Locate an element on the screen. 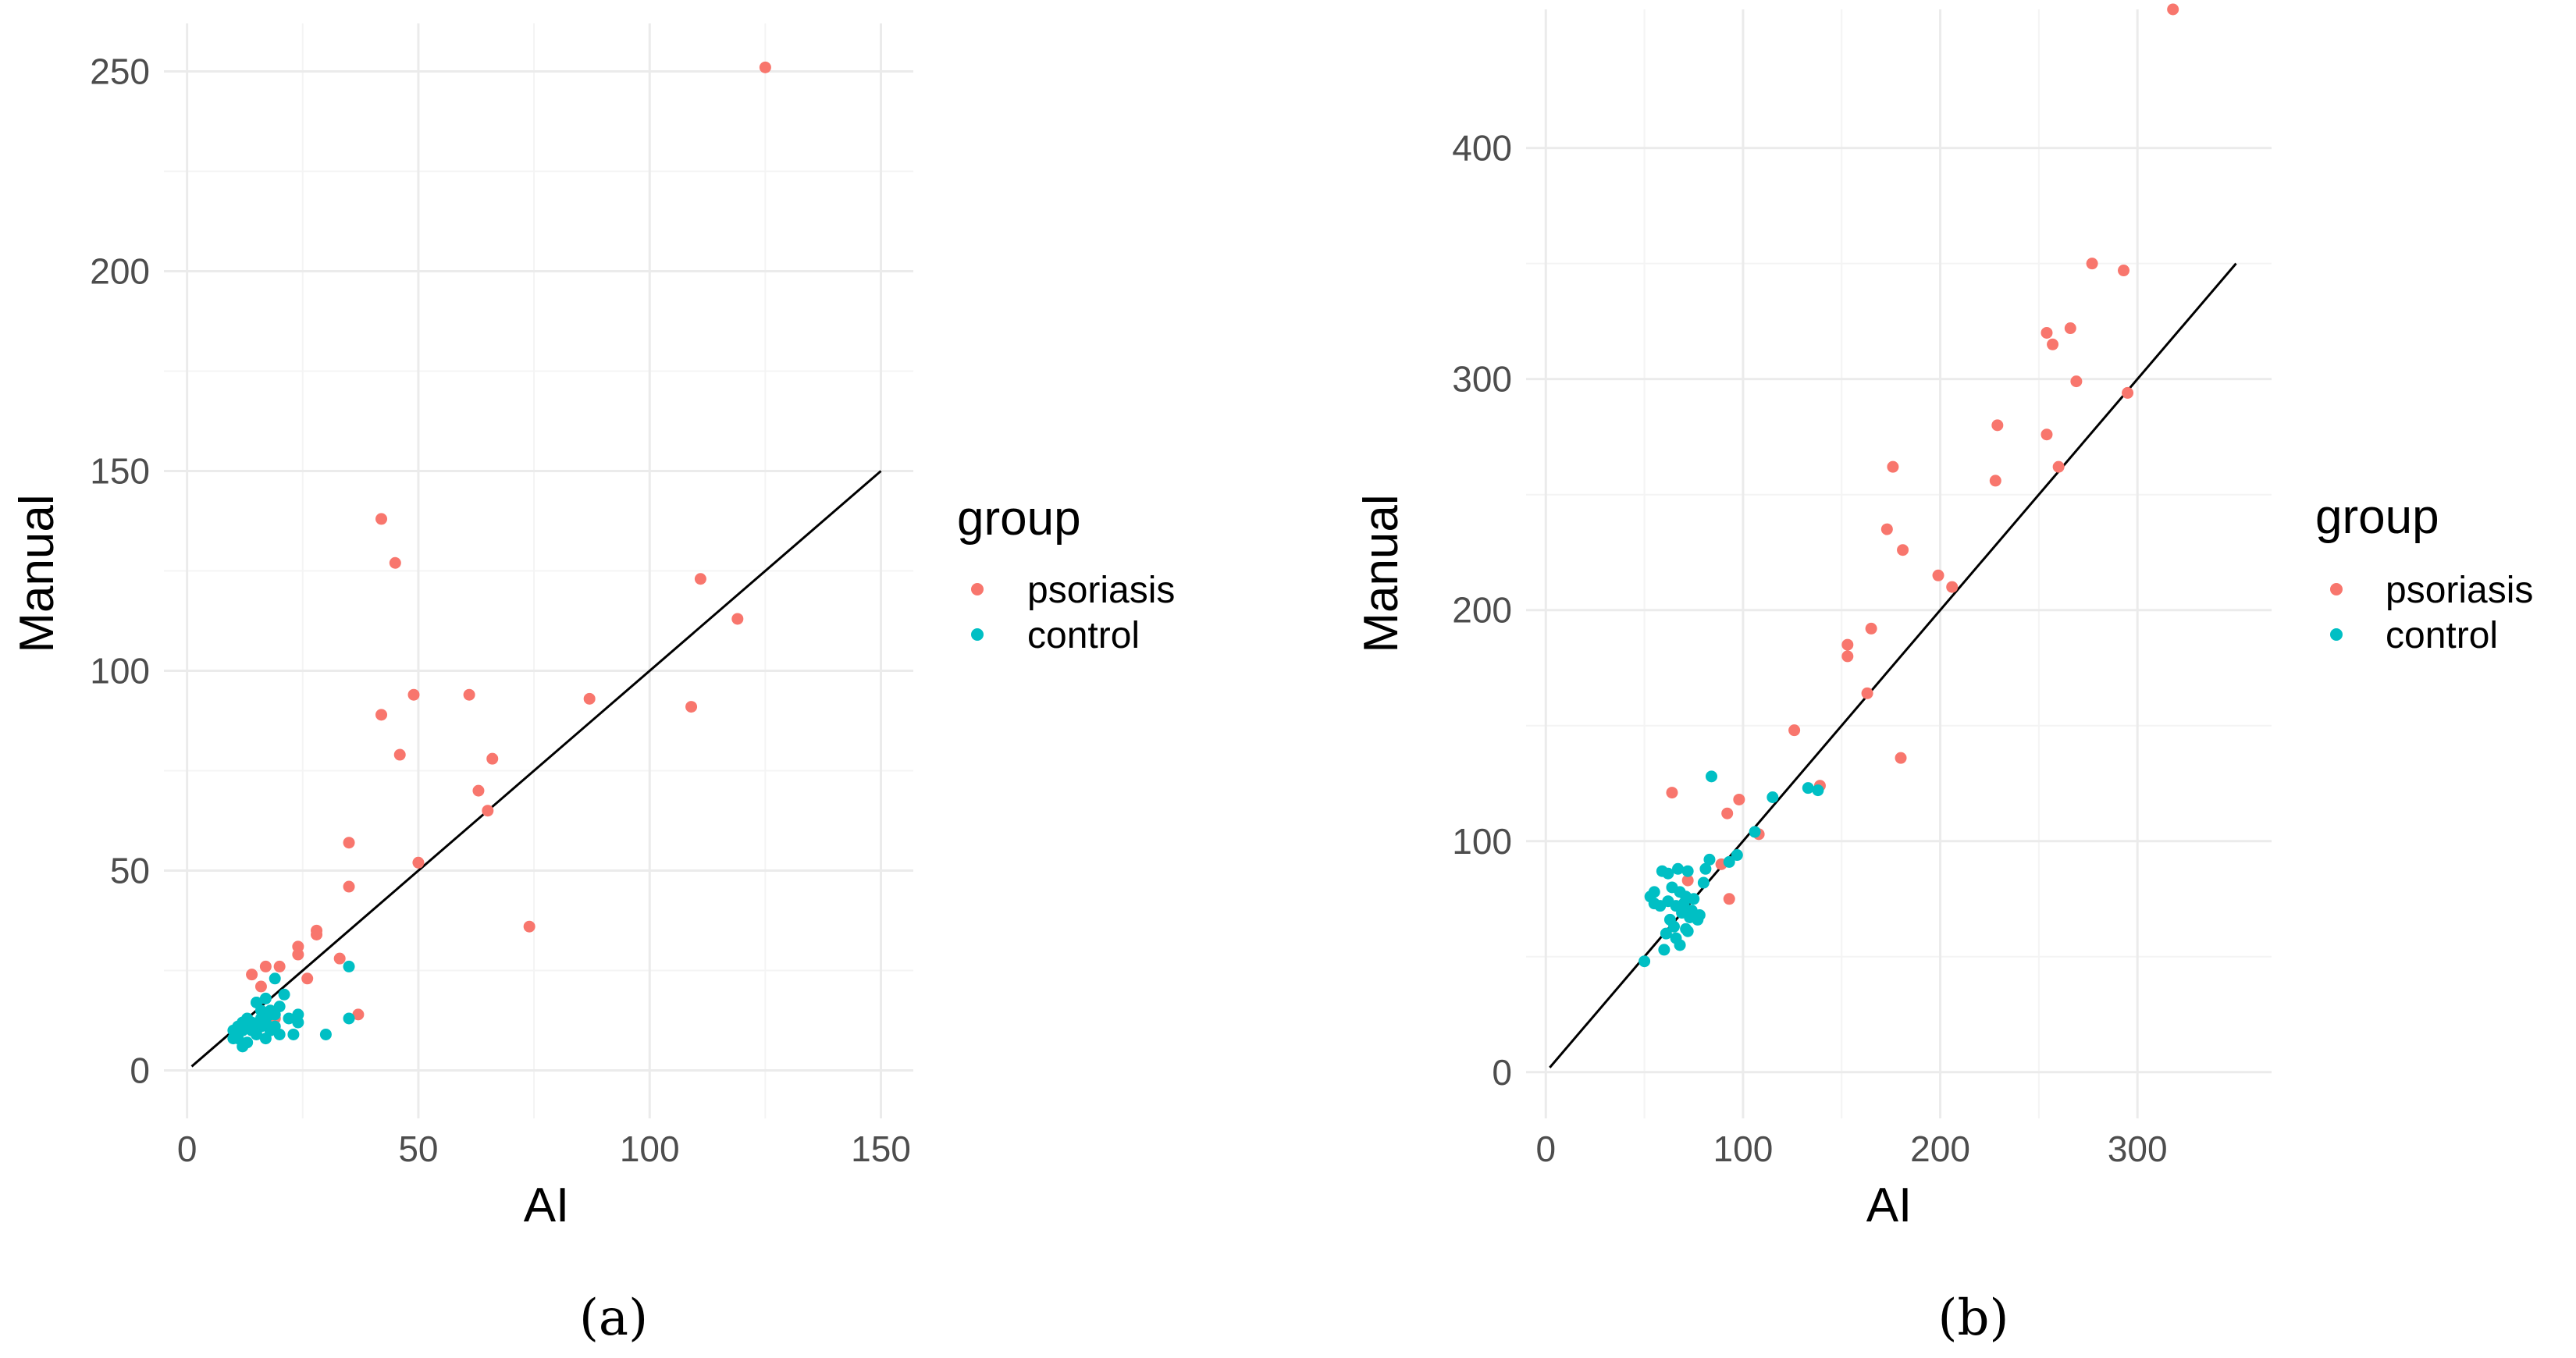  panel-b-legend-label-control: control is located at coordinates (2442, 635).